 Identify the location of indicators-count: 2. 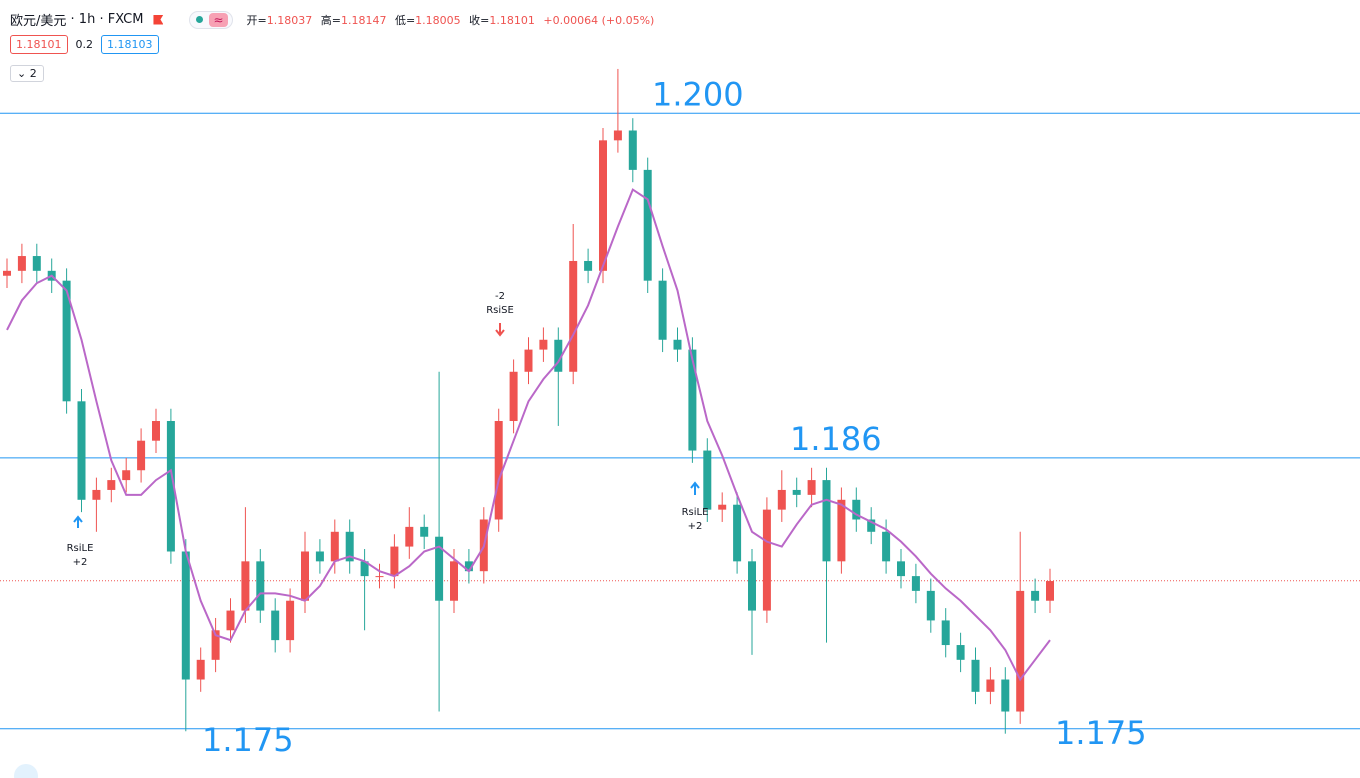
(33, 73).